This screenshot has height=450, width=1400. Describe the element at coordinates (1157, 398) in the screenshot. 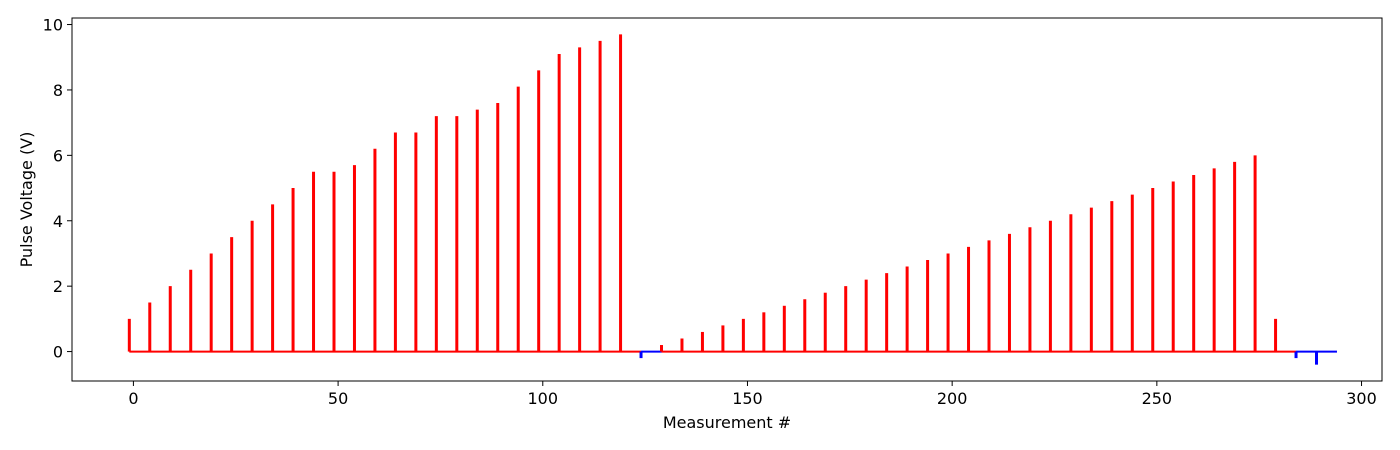

I see `x-tick-label: 250` at that location.